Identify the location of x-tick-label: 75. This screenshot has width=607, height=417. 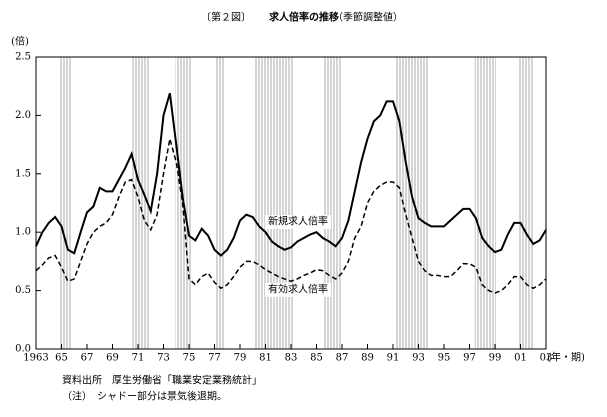
(189, 358).